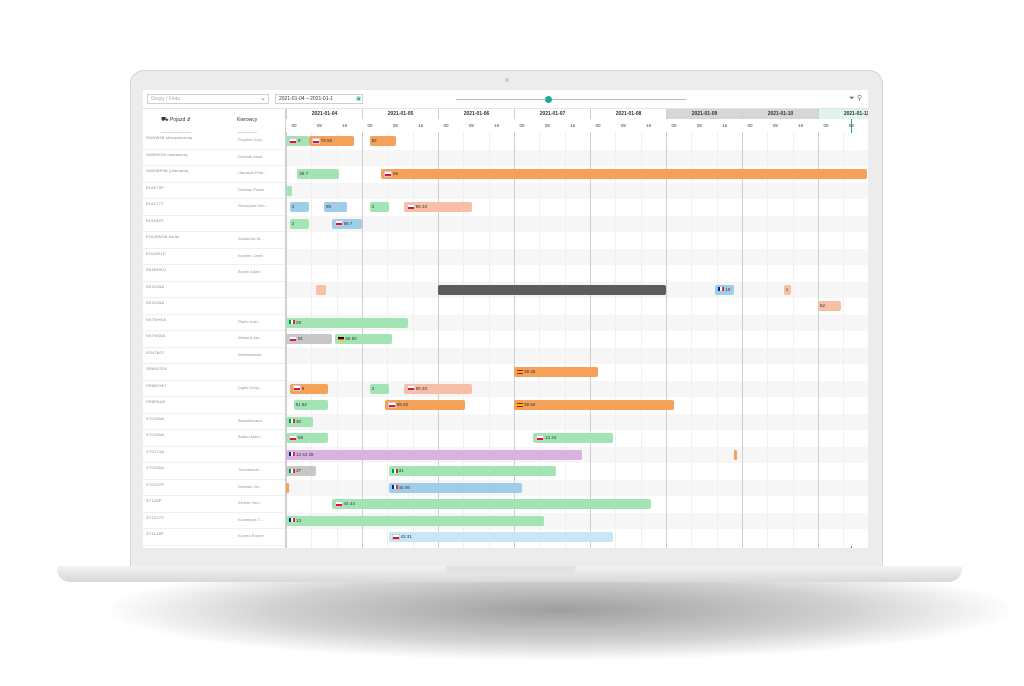  Describe the element at coordinates (787, 289) in the screenshot. I see `trip-bar: 1` at that location.